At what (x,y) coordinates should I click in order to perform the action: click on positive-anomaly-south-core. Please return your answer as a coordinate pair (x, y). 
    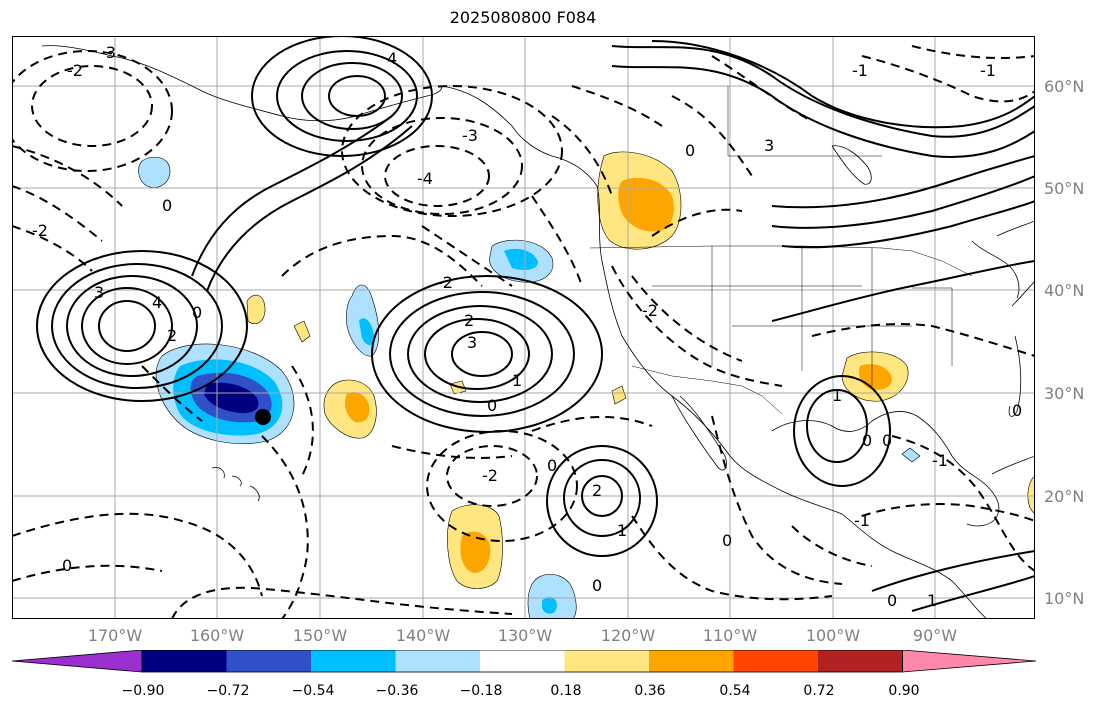
    Looking at the image, I should click on (475, 552).